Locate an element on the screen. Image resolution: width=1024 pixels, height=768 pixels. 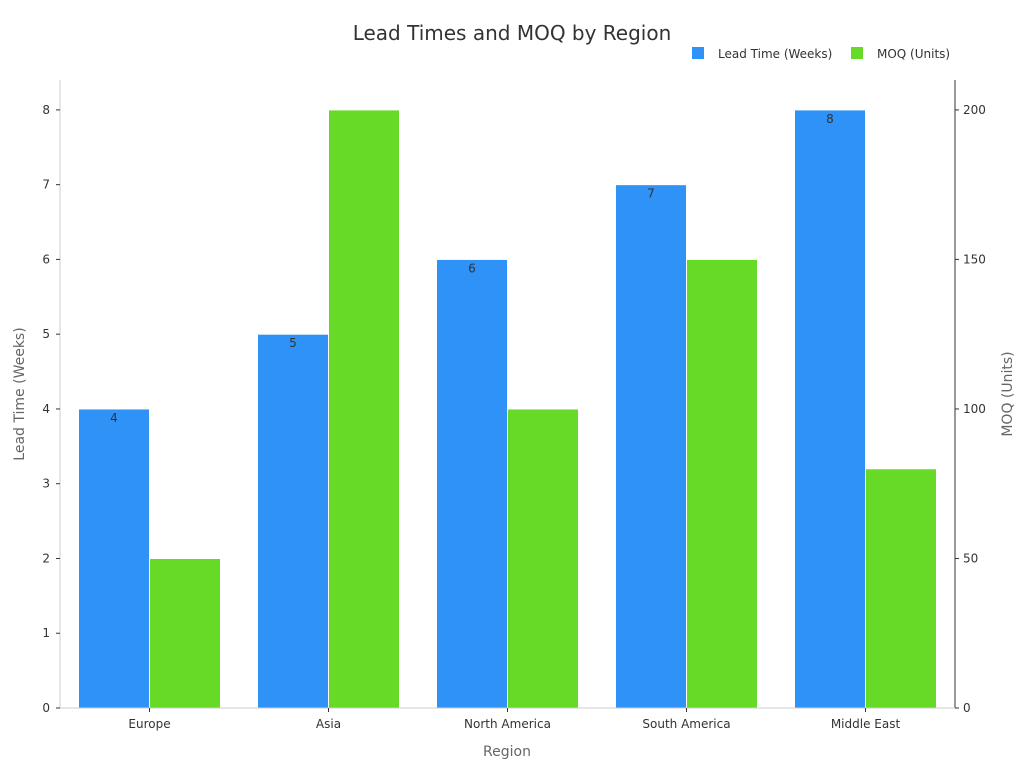
y-ticks-left: 0 1 2 3 4 5 6 7 8 is located at coordinates (51, 409).